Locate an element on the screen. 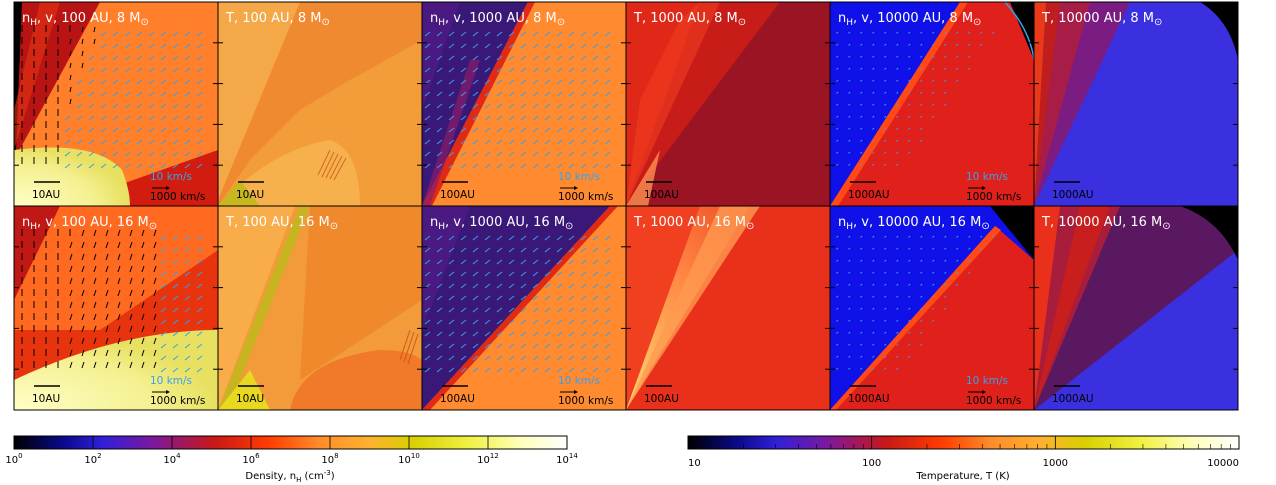  panel-density-1000au-8msun is located at coordinates (524, 104).